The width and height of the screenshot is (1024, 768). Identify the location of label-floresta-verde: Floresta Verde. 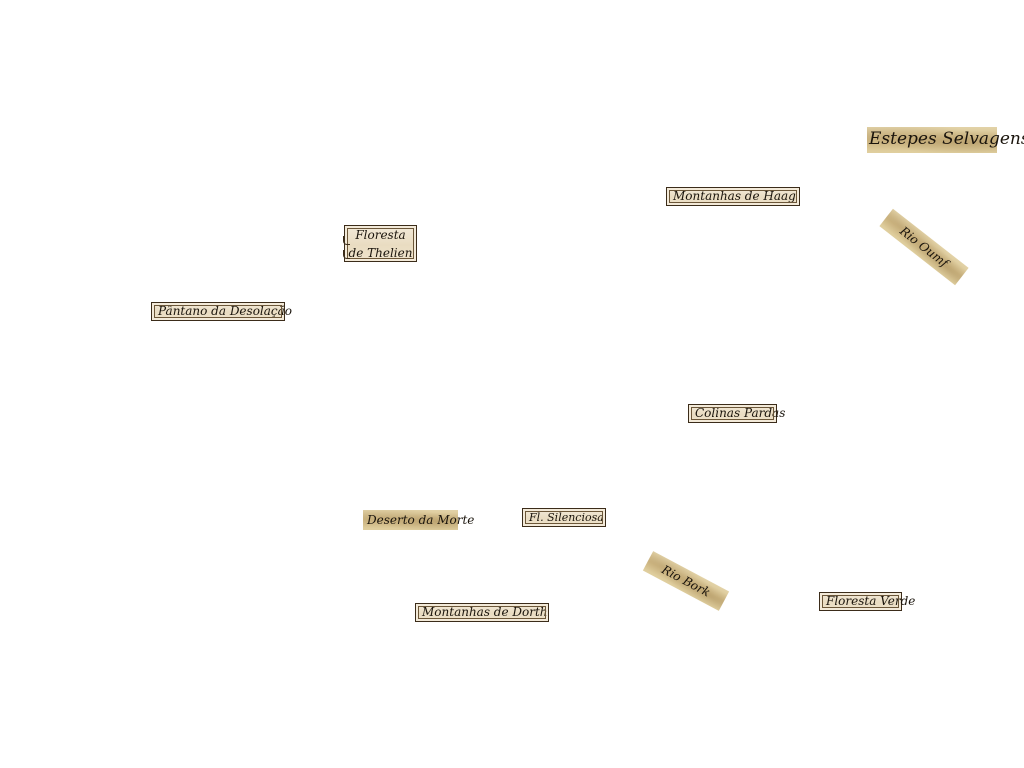
(867, 601).